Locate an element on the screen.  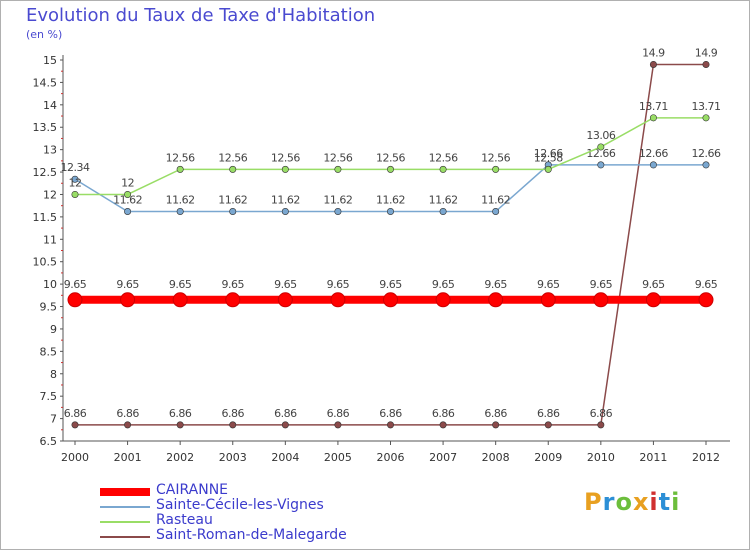
x-tick-label: 2001 is located at coordinates (128, 457).